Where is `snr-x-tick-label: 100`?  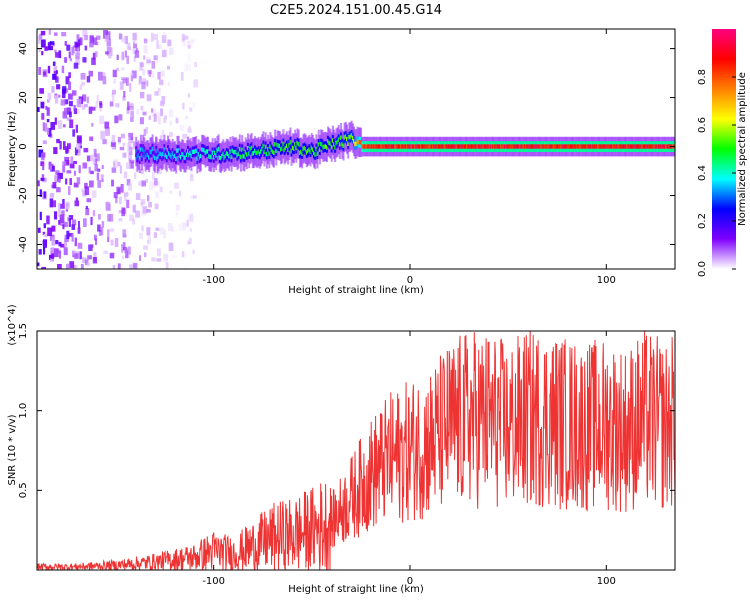 snr-x-tick-label: 100 is located at coordinates (606, 581).